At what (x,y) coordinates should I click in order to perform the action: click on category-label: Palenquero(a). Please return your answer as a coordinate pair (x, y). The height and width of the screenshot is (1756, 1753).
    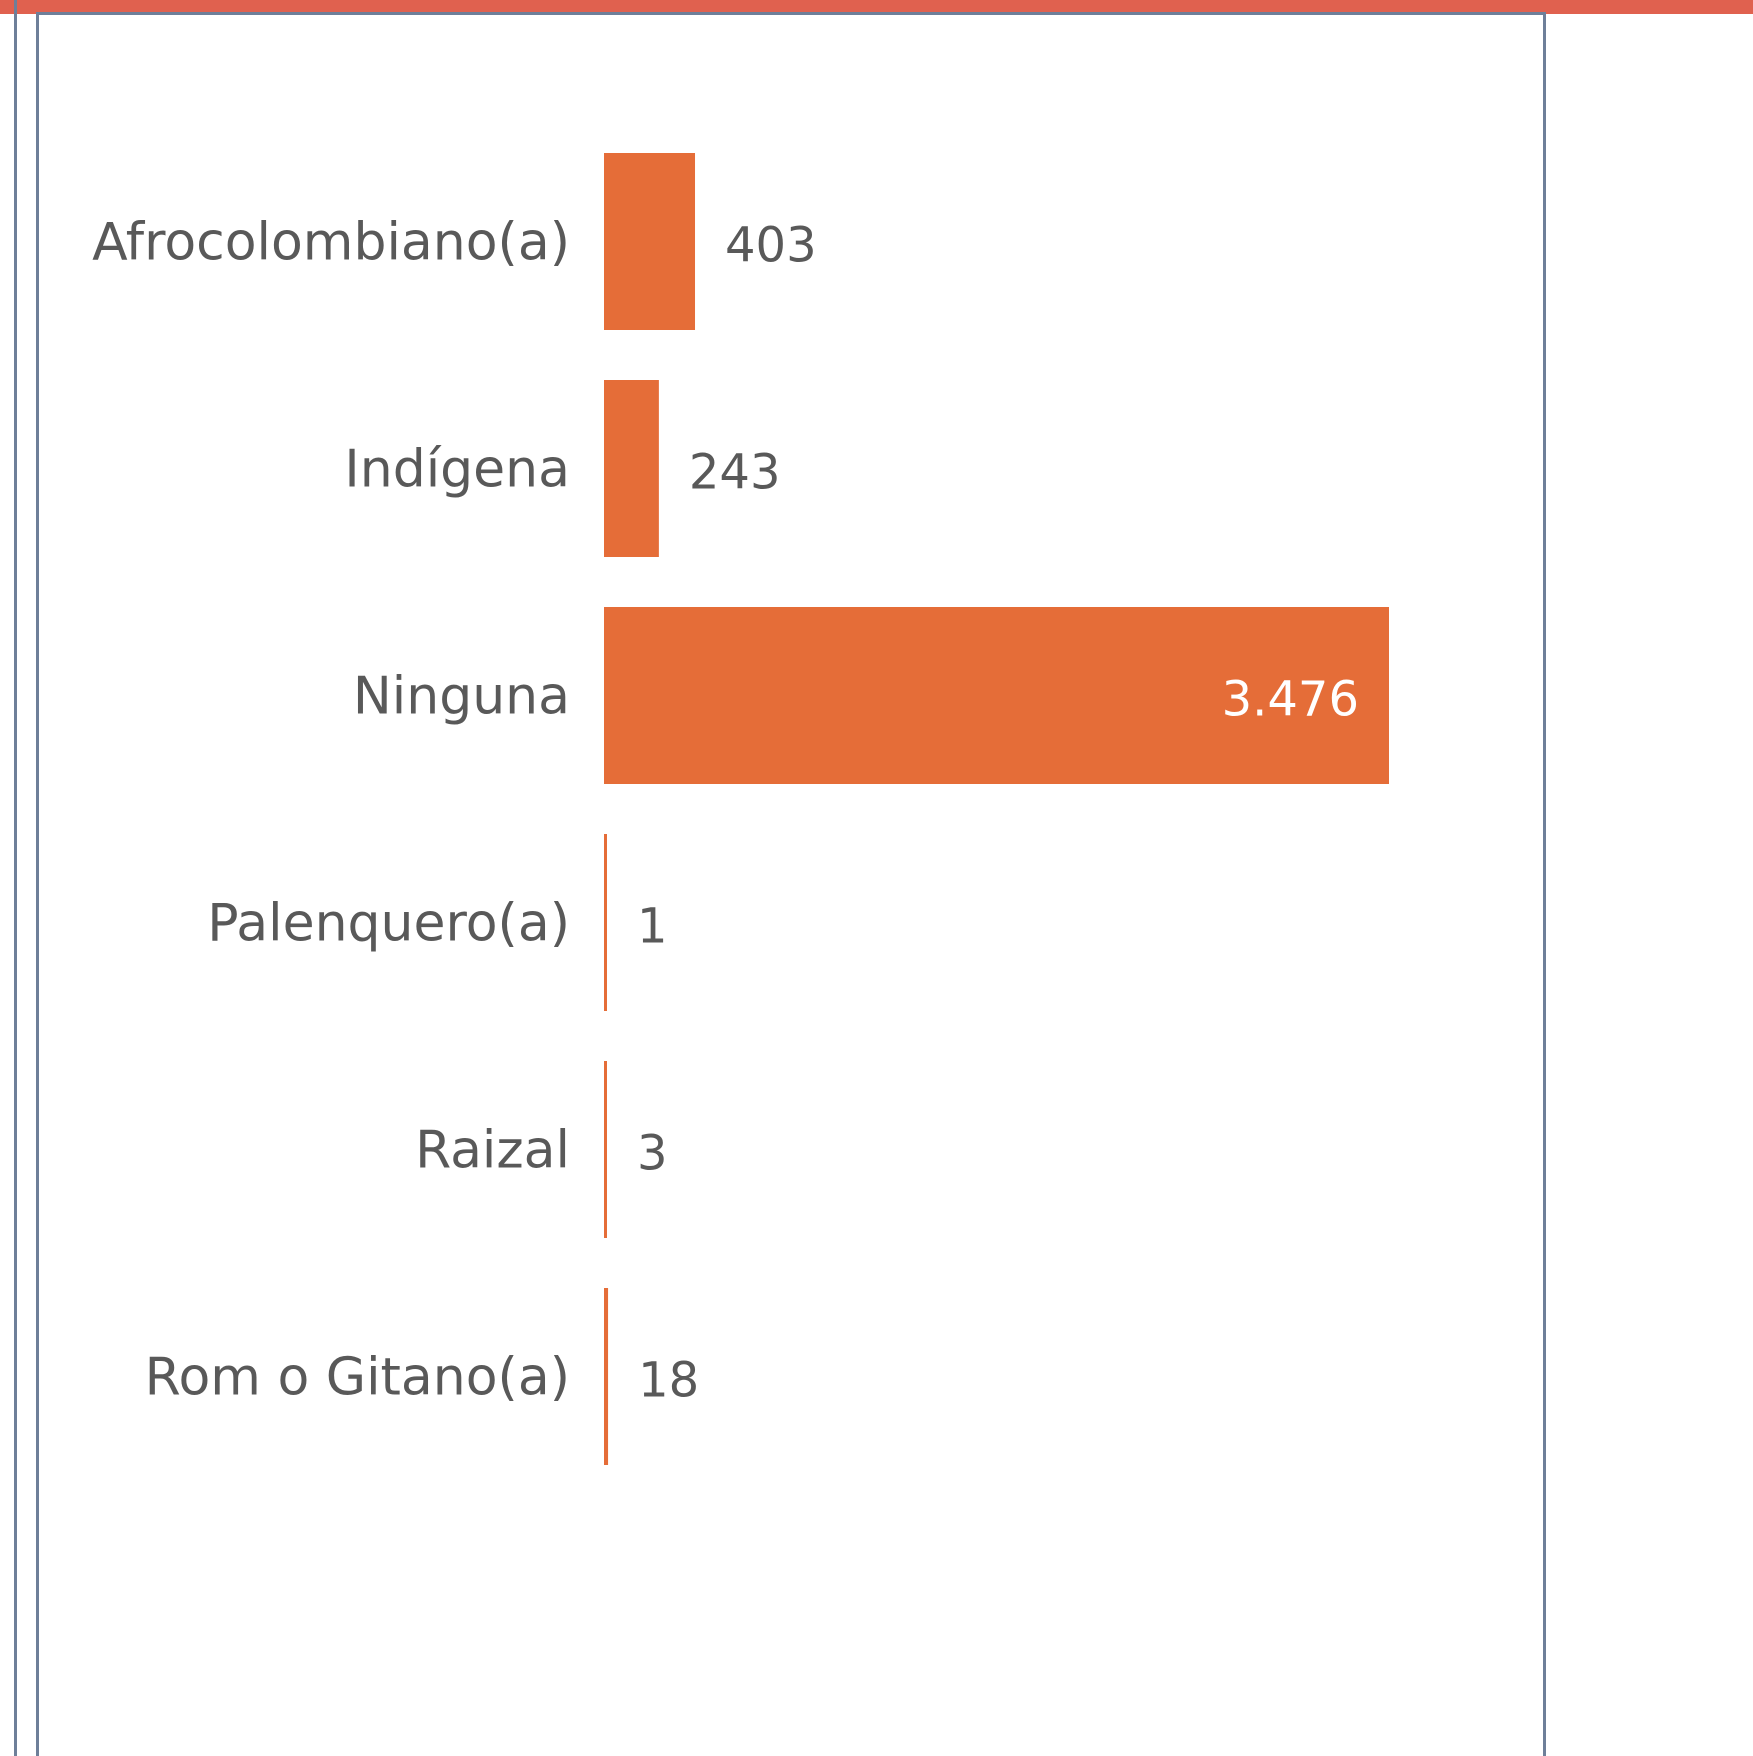
    Looking at the image, I should click on (388, 924).